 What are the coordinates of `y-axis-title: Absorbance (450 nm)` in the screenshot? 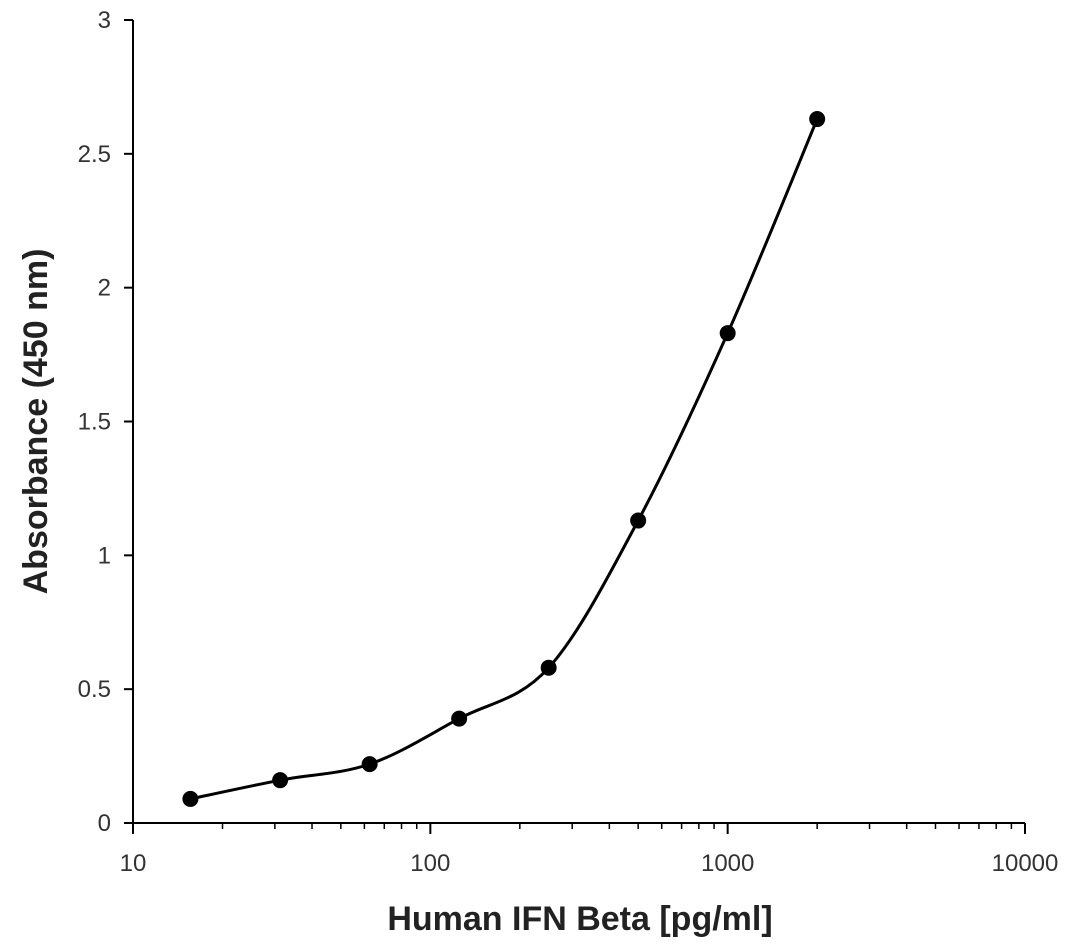 It's located at (36, 422).